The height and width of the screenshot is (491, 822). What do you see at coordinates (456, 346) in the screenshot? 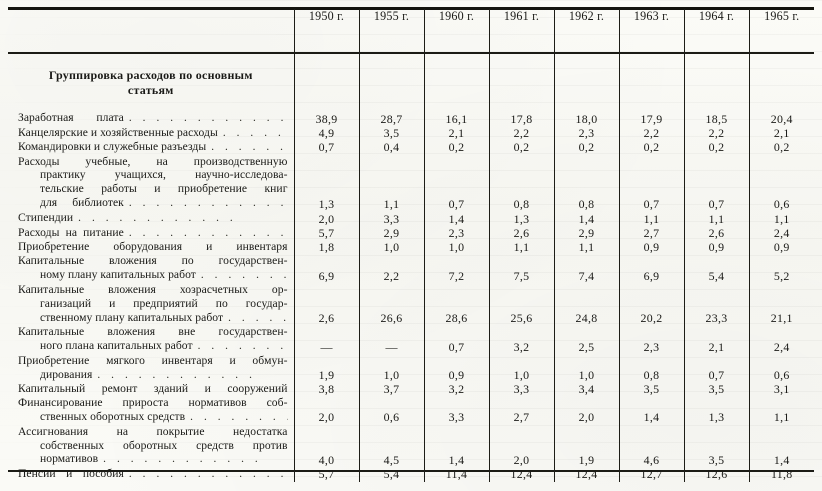
I see `cell-value: 0,7` at bounding box center [456, 346].